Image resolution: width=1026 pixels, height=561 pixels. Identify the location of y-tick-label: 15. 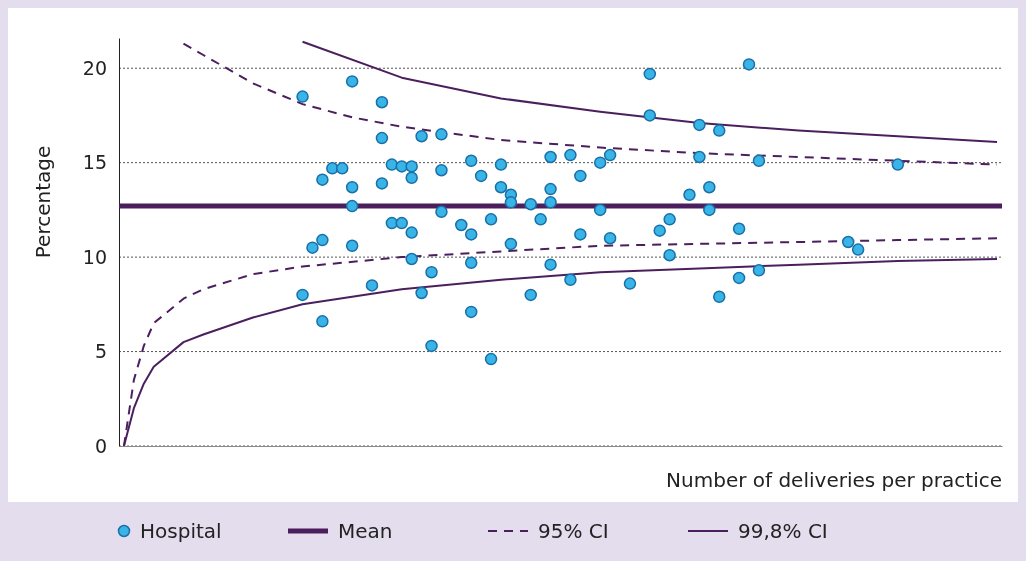
(94, 162).